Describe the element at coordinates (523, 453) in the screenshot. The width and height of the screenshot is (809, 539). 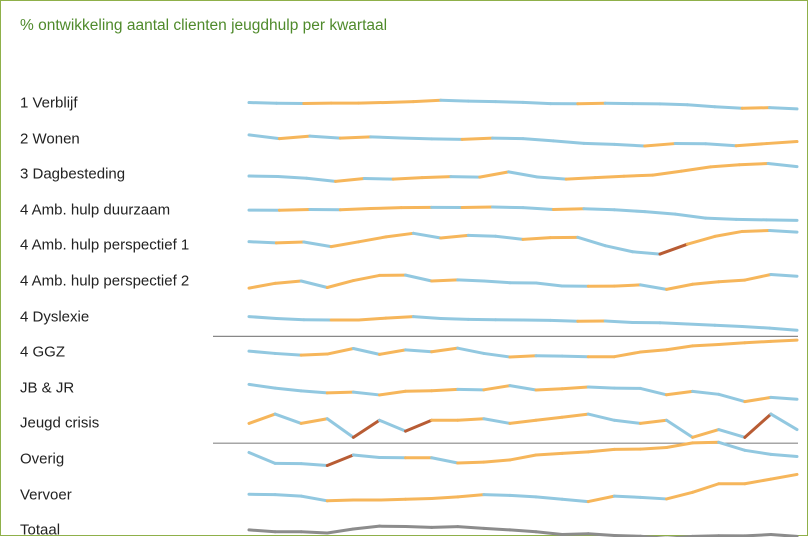
I see `sparkline-overig` at that location.